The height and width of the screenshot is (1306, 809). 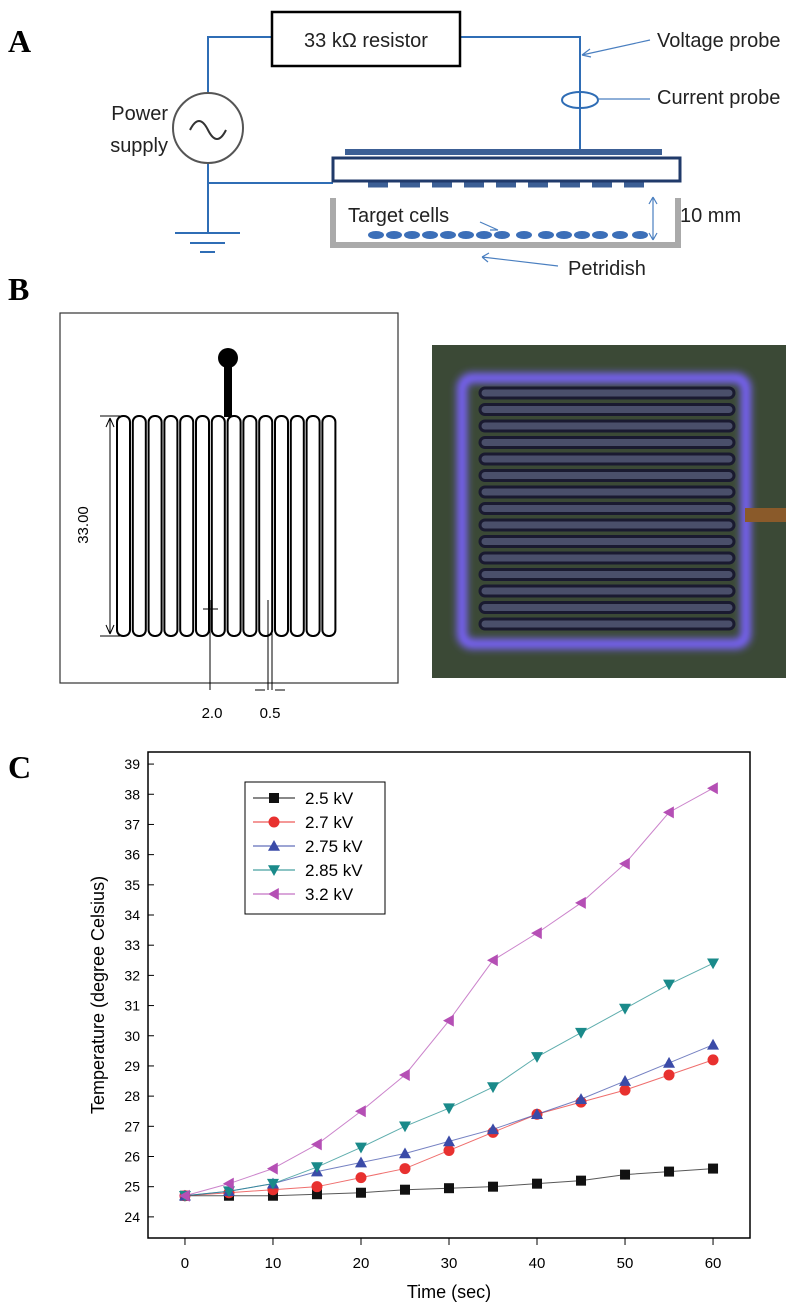 I want to click on legend-label: 3.2 kV, so click(x=329, y=894).